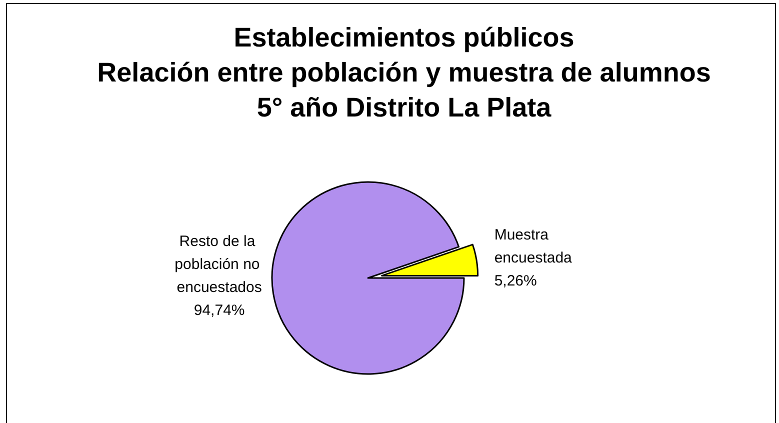  Describe the element at coordinates (219, 264) in the screenshot. I see `slice-label: Resto de la población no encuestados` at that location.